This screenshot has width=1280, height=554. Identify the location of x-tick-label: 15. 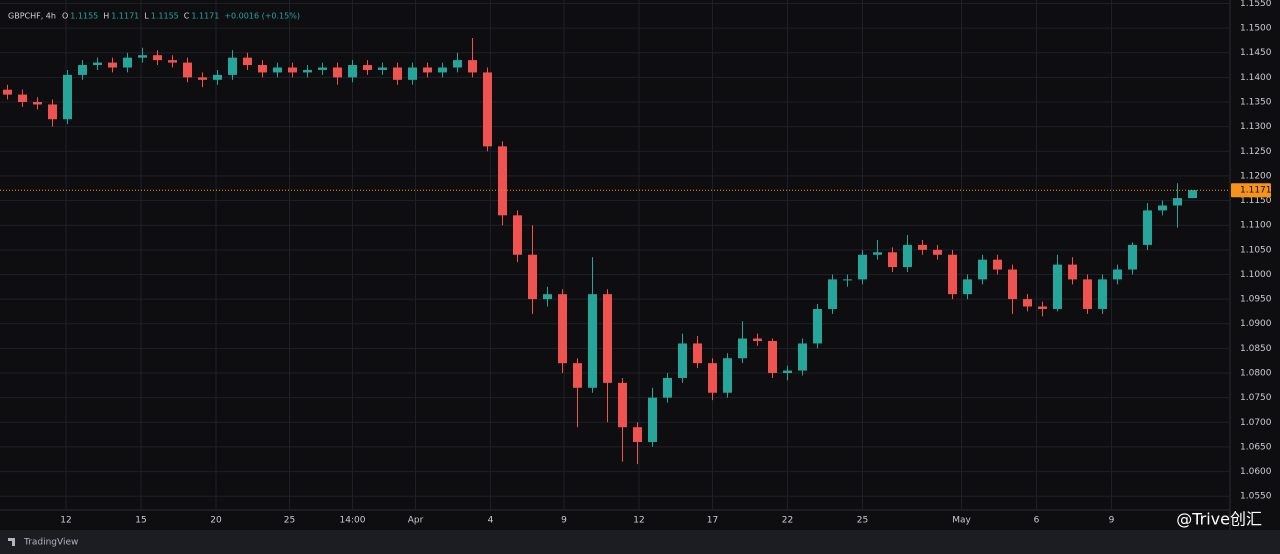
(140, 521).